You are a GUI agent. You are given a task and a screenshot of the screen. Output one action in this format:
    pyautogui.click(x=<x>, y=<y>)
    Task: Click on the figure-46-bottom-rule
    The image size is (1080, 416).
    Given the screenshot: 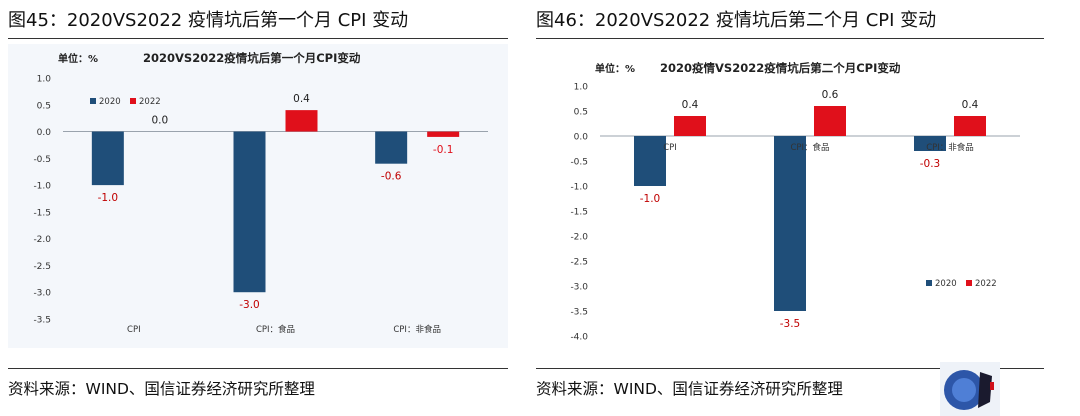 What is the action you would take?
    pyautogui.click(x=790, y=368)
    